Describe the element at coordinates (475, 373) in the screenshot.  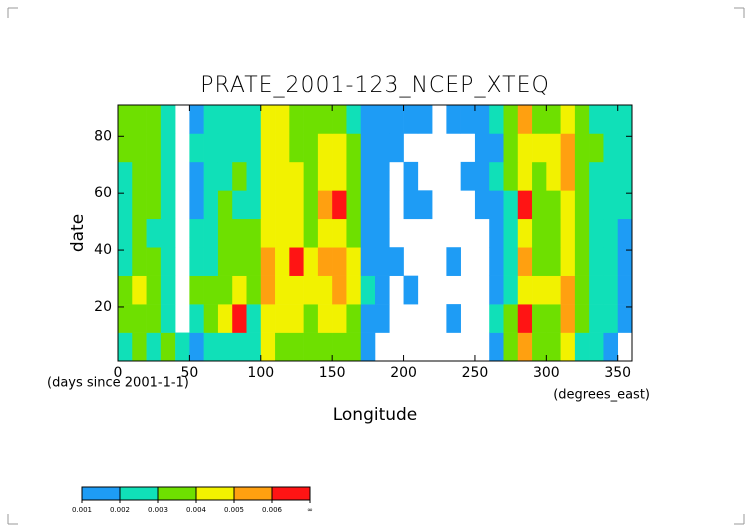
I see `x-tick-label: 250` at that location.